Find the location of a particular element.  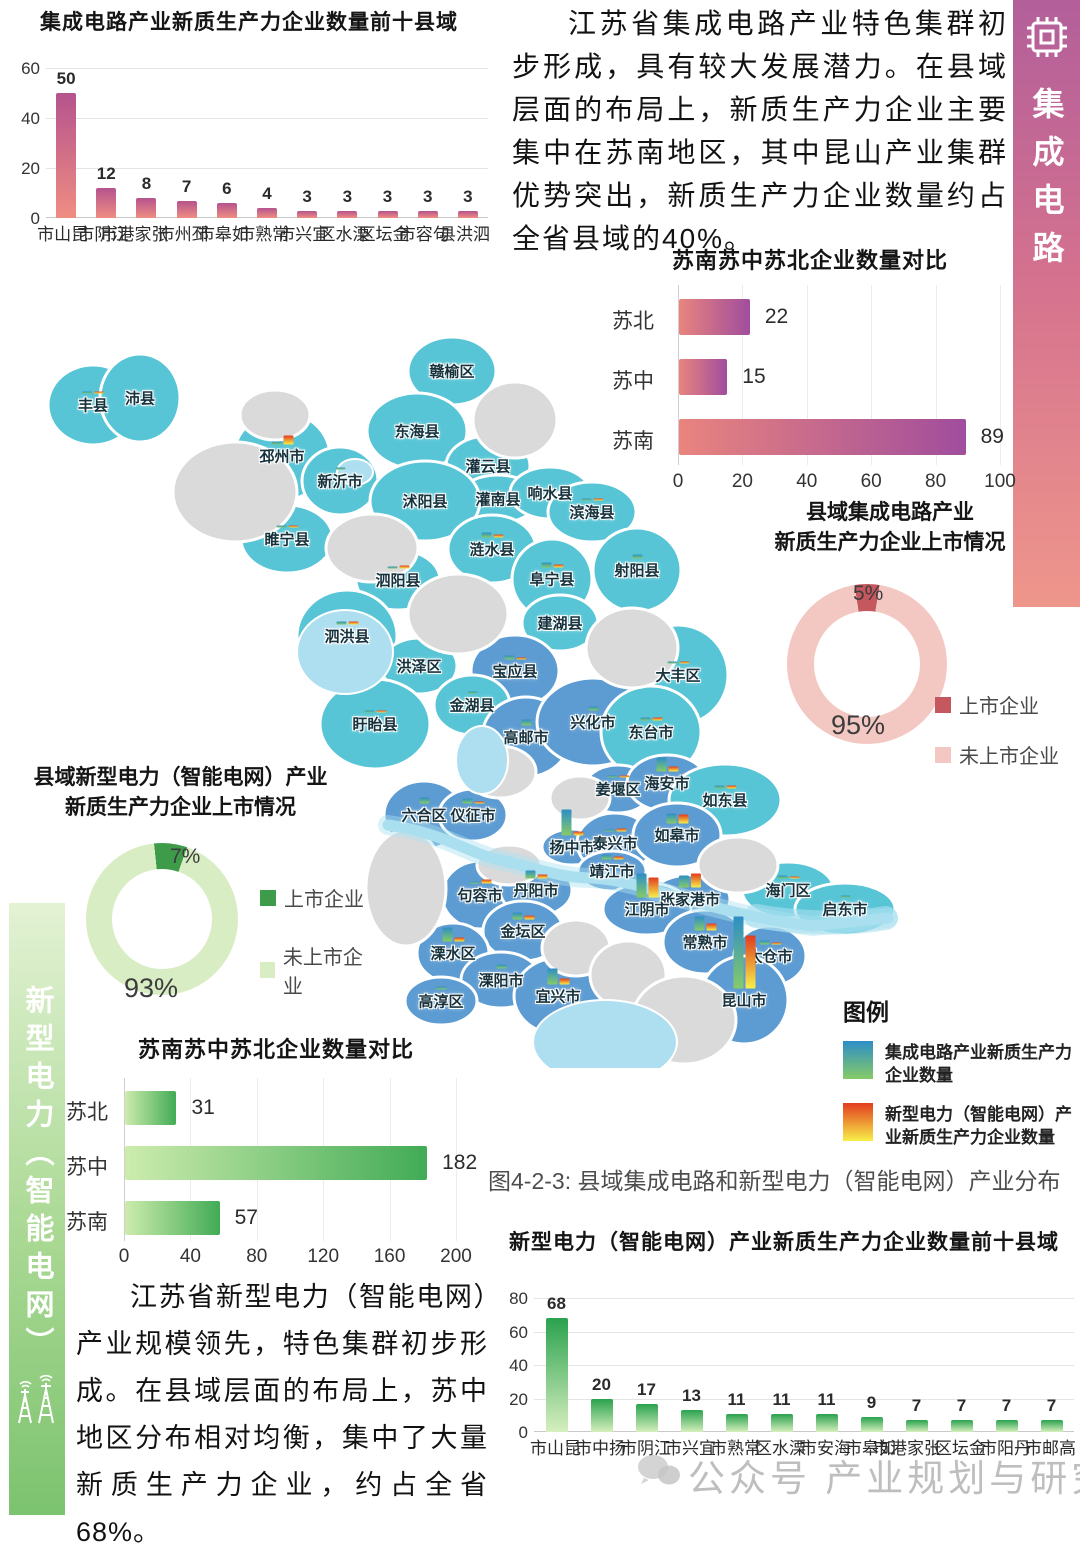

legend-label: 未上市企业 is located at coordinates (1009, 757).